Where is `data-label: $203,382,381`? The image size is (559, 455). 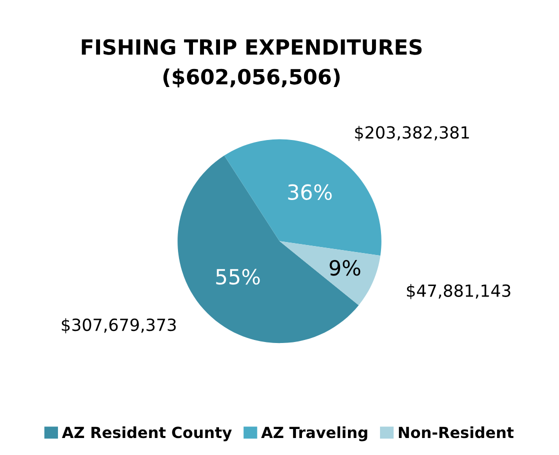 data-label: $203,382,381 is located at coordinates (412, 133).